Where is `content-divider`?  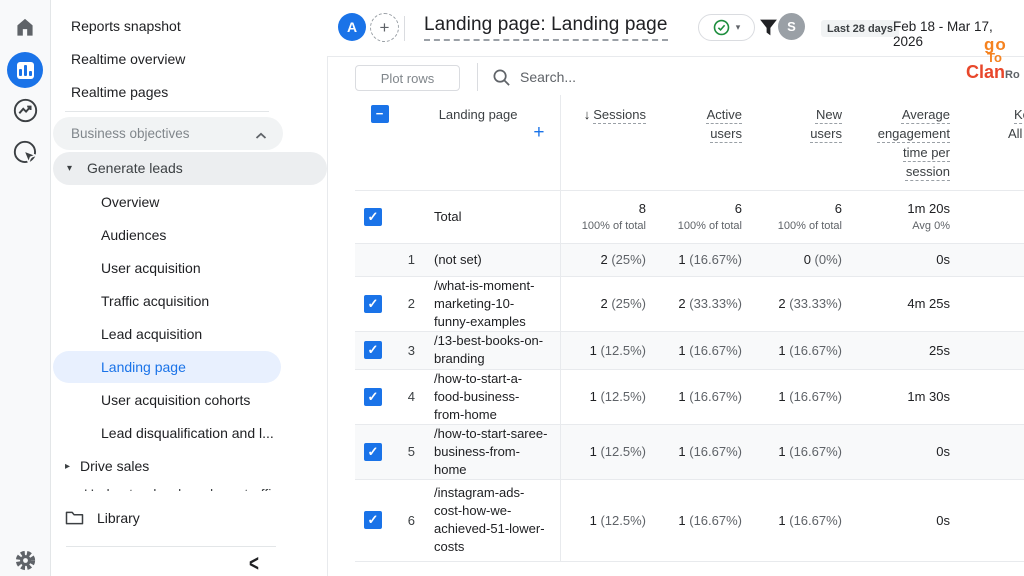
content-divider is located at coordinates (327, 316).